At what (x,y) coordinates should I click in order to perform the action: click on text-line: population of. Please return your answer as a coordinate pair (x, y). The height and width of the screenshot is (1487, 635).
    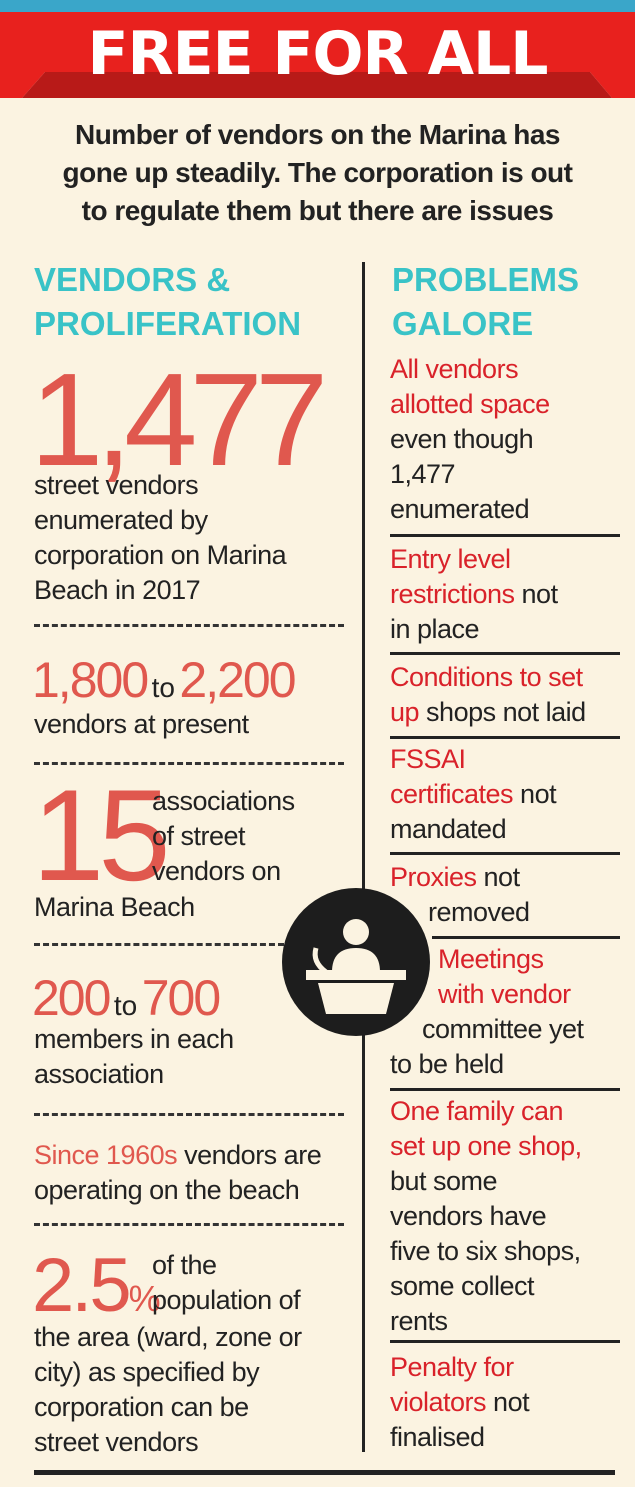
    Looking at the image, I should click on (226, 1300).